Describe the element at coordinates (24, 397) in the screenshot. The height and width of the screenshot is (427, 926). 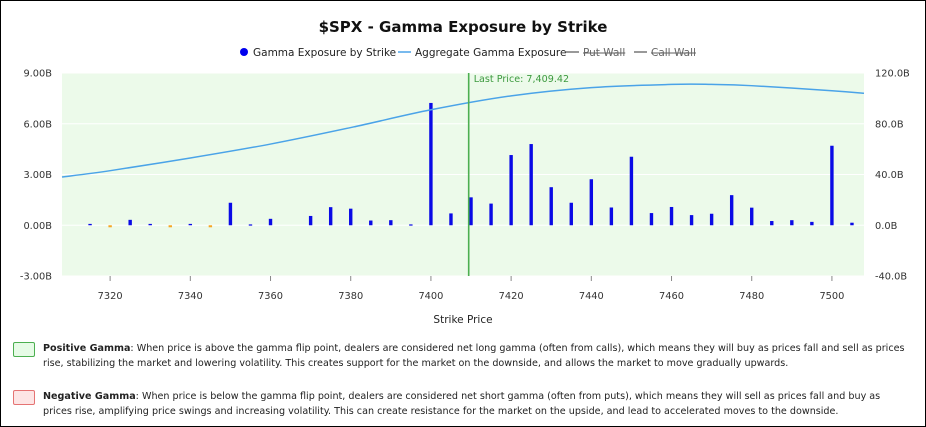
I see `negative-gamma-swatch` at that location.